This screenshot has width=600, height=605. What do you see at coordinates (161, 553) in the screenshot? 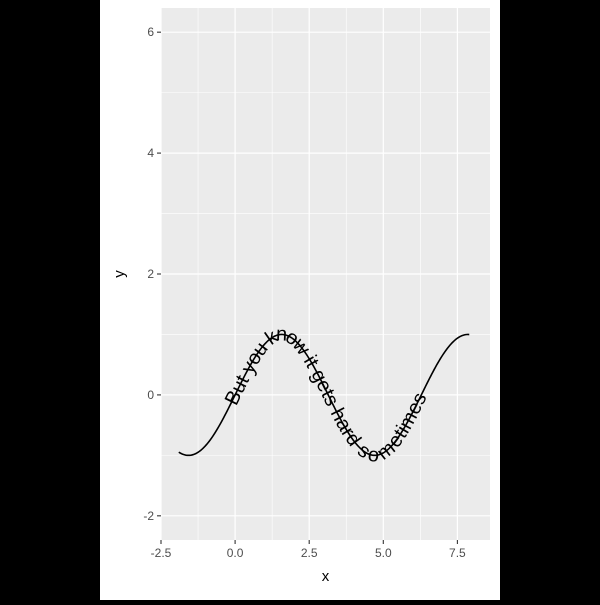
I see `x-tick-label: -2.5` at bounding box center [161, 553].